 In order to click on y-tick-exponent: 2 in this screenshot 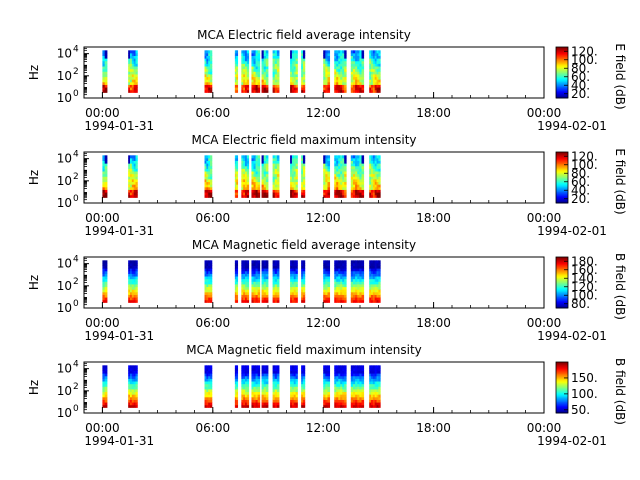, I will do `click(76, 387)`.